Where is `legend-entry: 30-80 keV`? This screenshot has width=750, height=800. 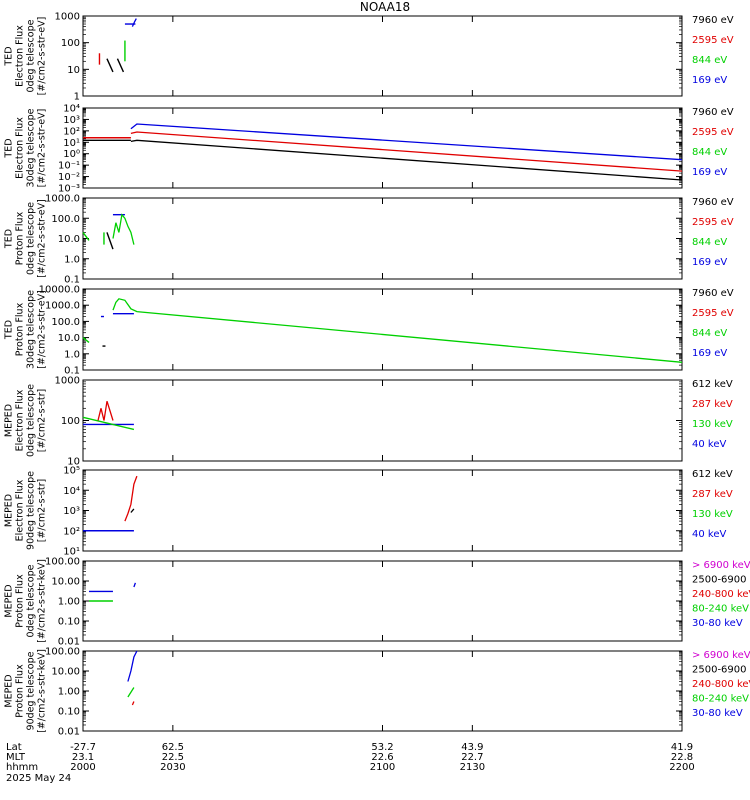
legend-entry: 30-80 keV is located at coordinates (717, 623).